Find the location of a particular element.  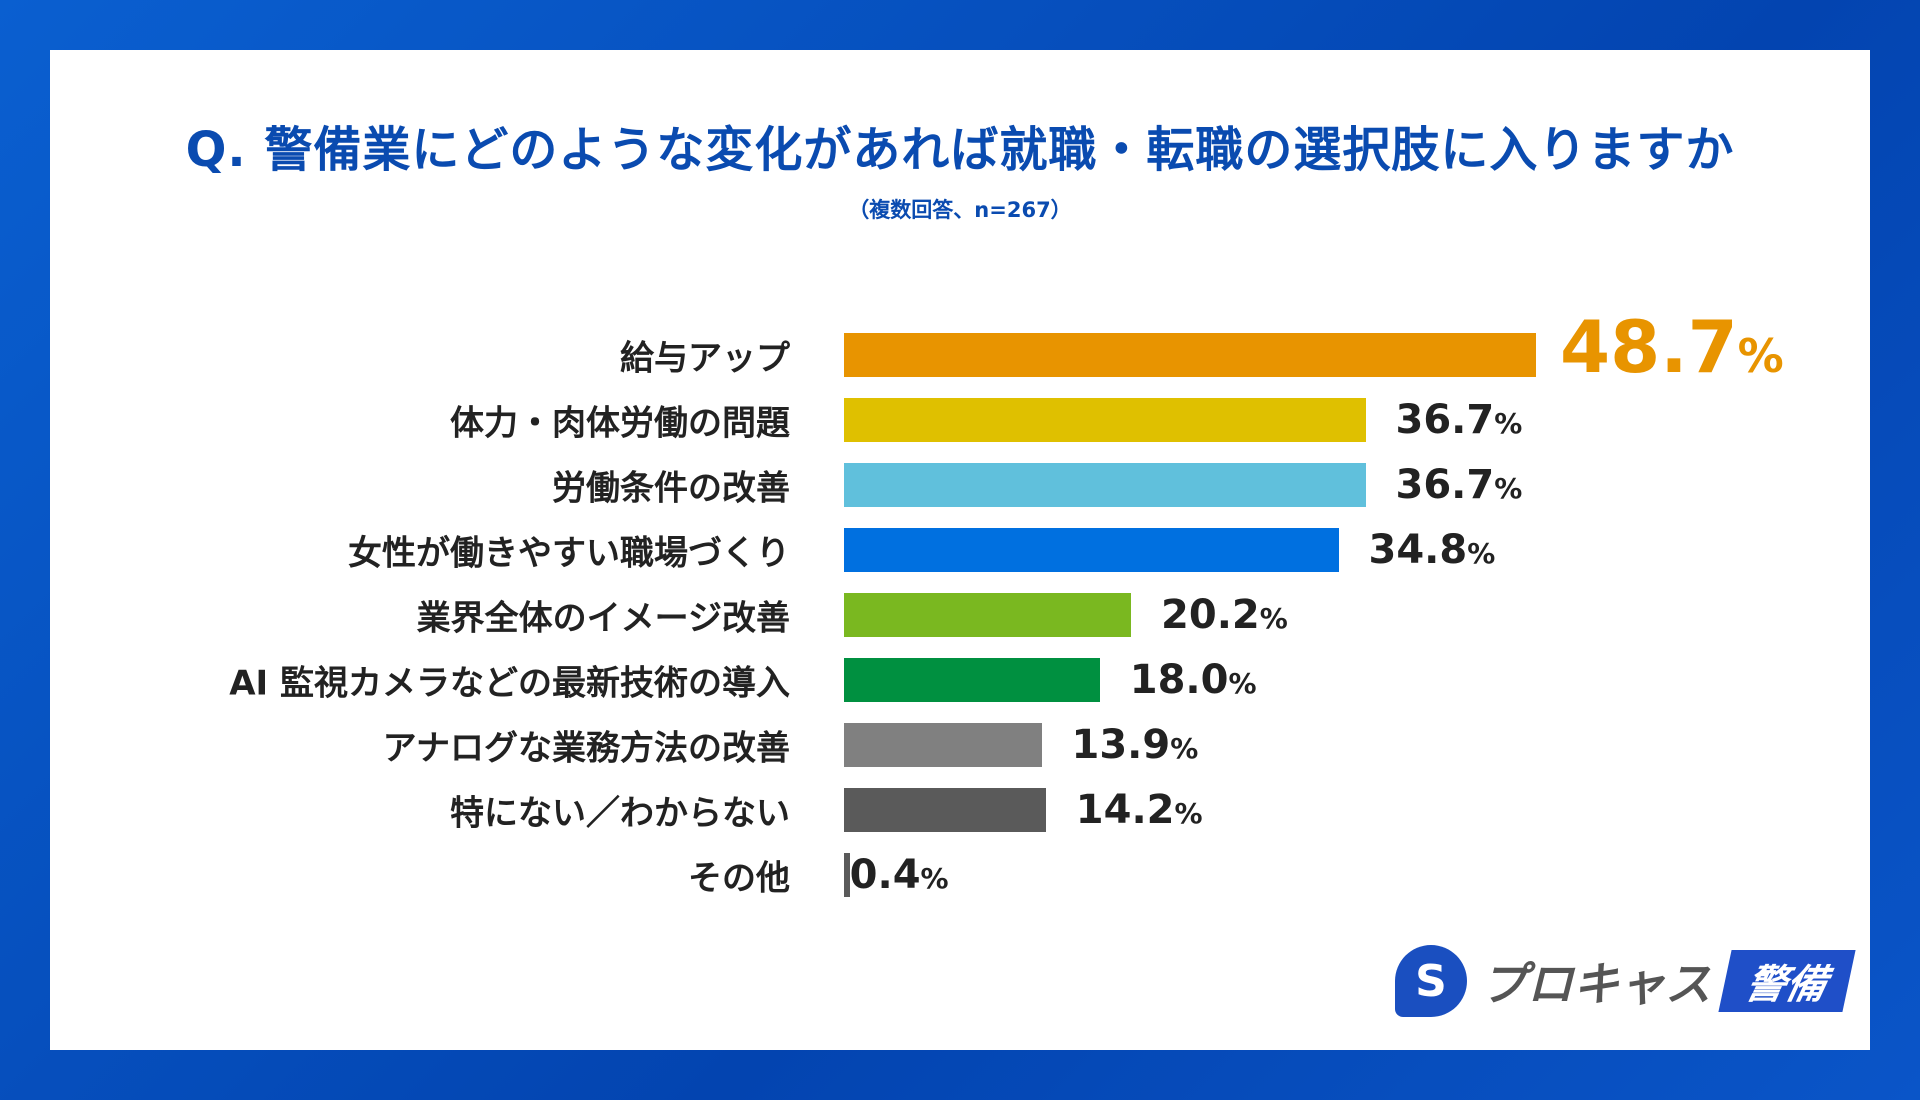

category-label: 特にない／わからない is located at coordinates (620, 813).